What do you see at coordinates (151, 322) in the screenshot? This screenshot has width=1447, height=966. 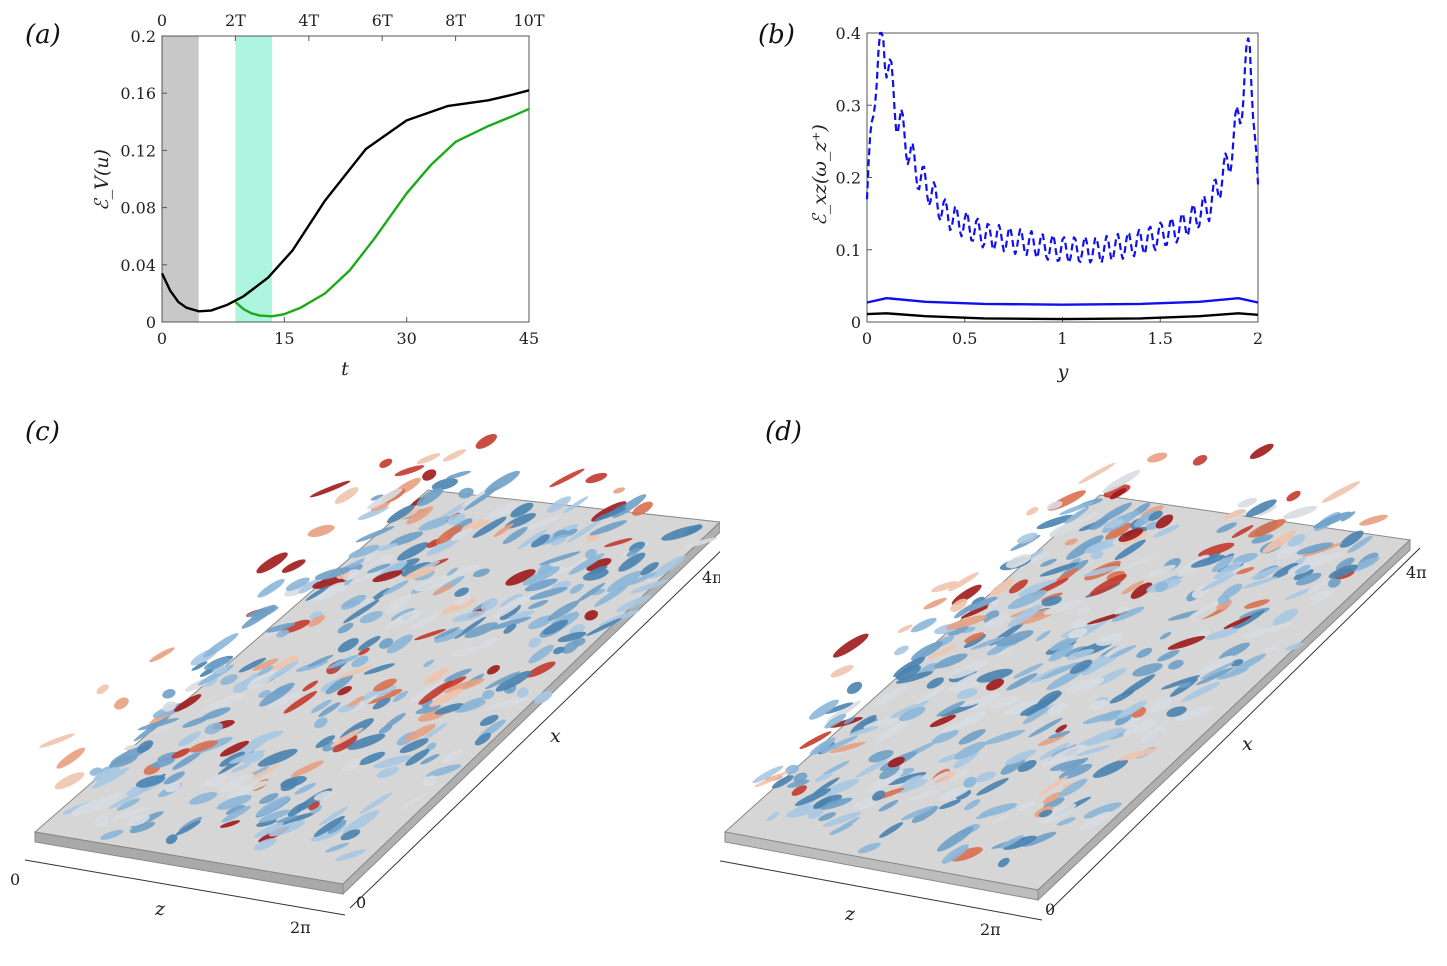 I see `y-tick-label: 0` at bounding box center [151, 322].